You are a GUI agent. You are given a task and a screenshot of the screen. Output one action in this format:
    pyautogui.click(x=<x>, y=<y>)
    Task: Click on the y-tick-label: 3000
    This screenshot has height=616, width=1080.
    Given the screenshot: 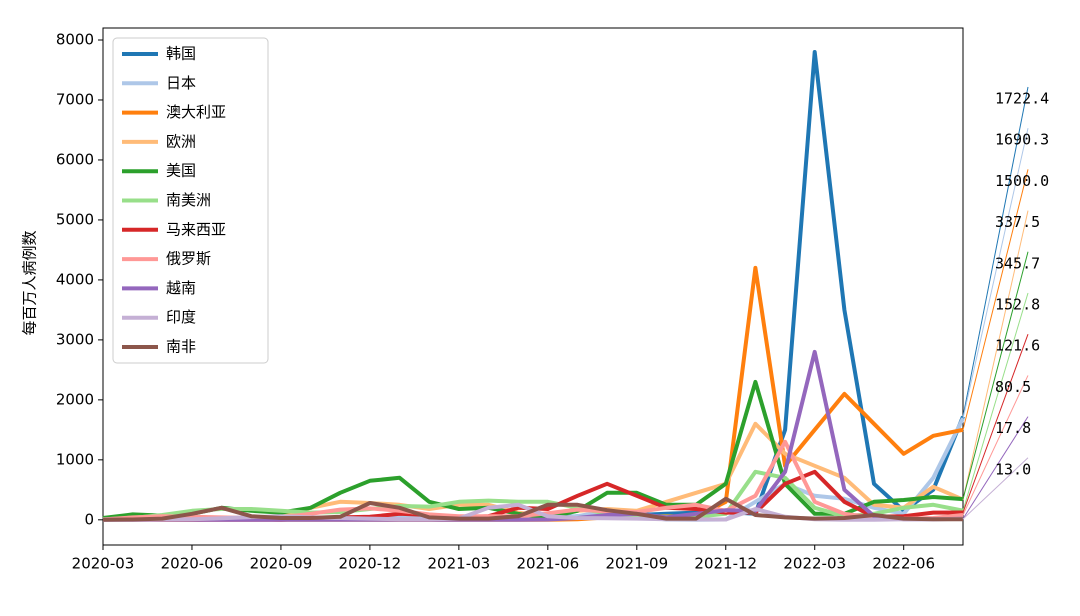 What is the action you would take?
    pyautogui.click(x=75, y=339)
    